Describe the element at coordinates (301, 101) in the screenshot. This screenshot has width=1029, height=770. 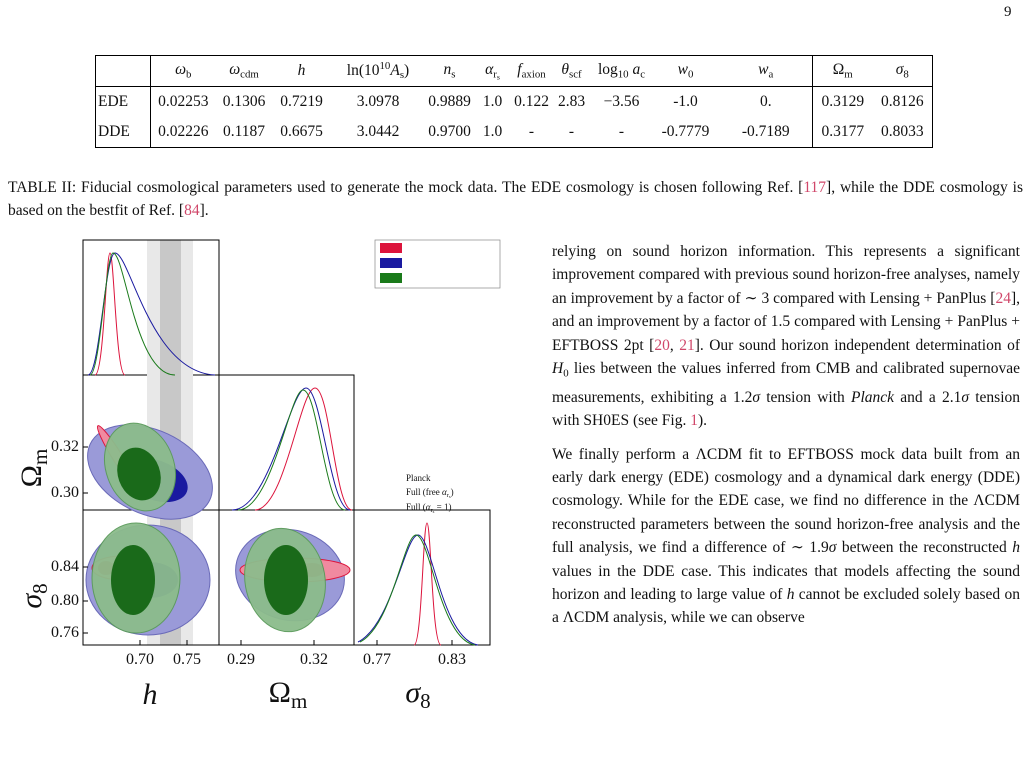
I see `table-cell: 0.7219` at that location.